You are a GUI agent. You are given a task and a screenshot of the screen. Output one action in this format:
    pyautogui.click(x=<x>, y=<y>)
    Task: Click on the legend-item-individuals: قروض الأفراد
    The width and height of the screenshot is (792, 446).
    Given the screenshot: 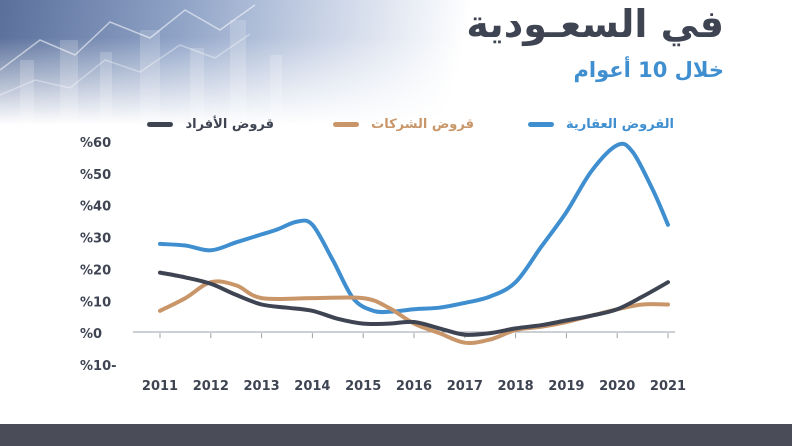 What is the action you would take?
    pyautogui.click(x=210, y=124)
    